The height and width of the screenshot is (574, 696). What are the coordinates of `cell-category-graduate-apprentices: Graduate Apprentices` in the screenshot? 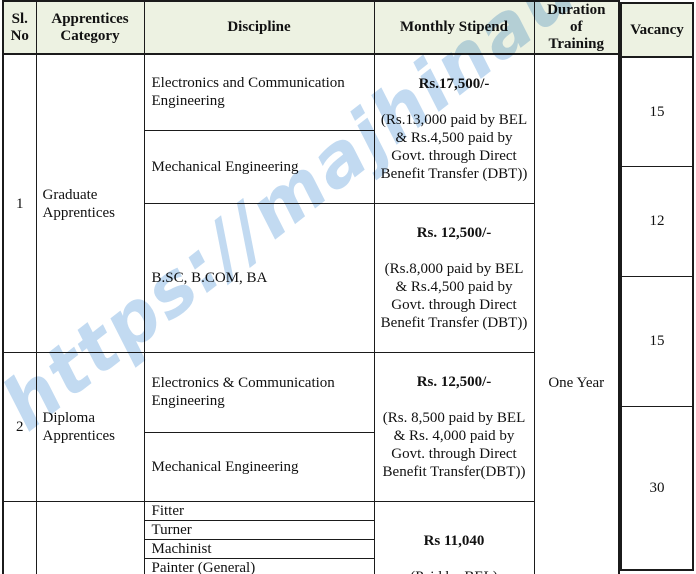 It's located at (90, 203).